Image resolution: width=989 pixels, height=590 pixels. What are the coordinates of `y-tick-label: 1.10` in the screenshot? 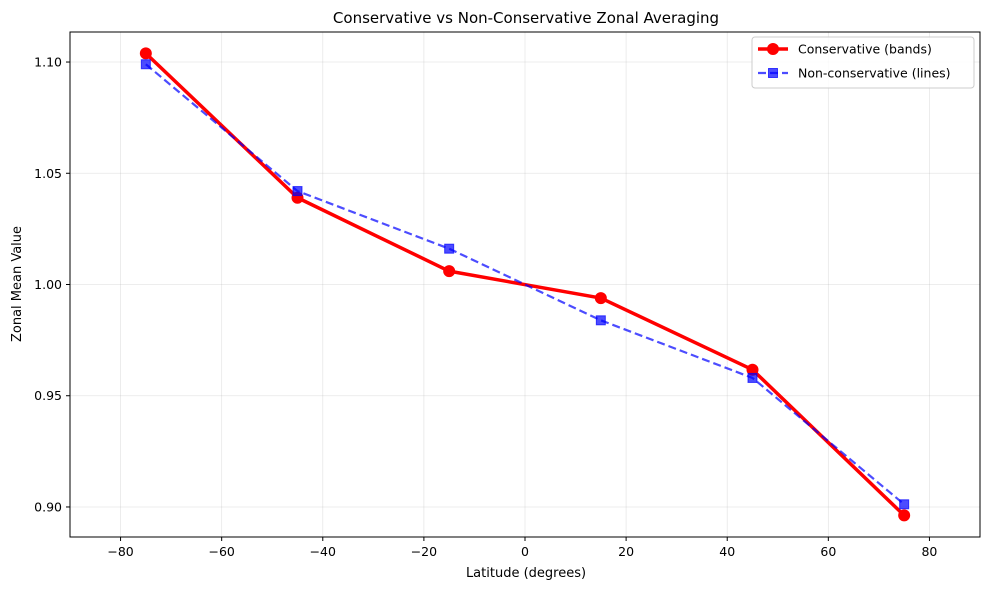 It's located at (48, 62).